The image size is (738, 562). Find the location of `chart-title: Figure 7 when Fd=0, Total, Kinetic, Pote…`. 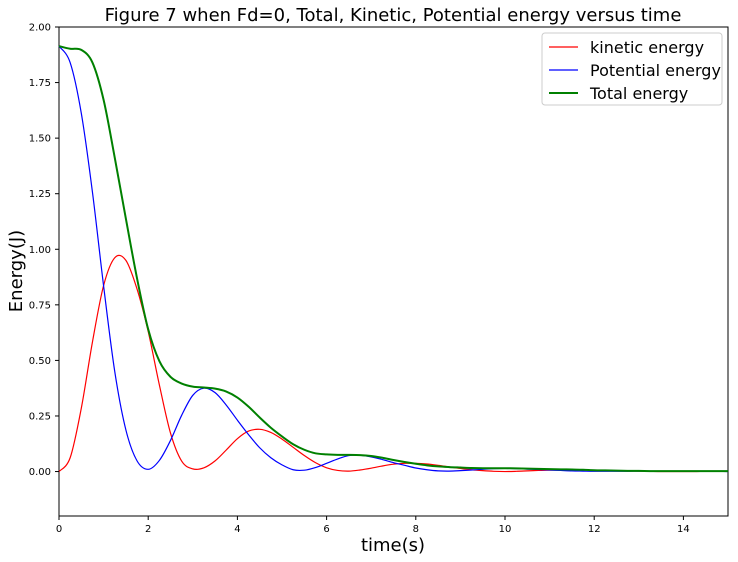

chart-title: Figure 7 when Fd=0, Total, Kinetic, Pote… is located at coordinates (393, 15).